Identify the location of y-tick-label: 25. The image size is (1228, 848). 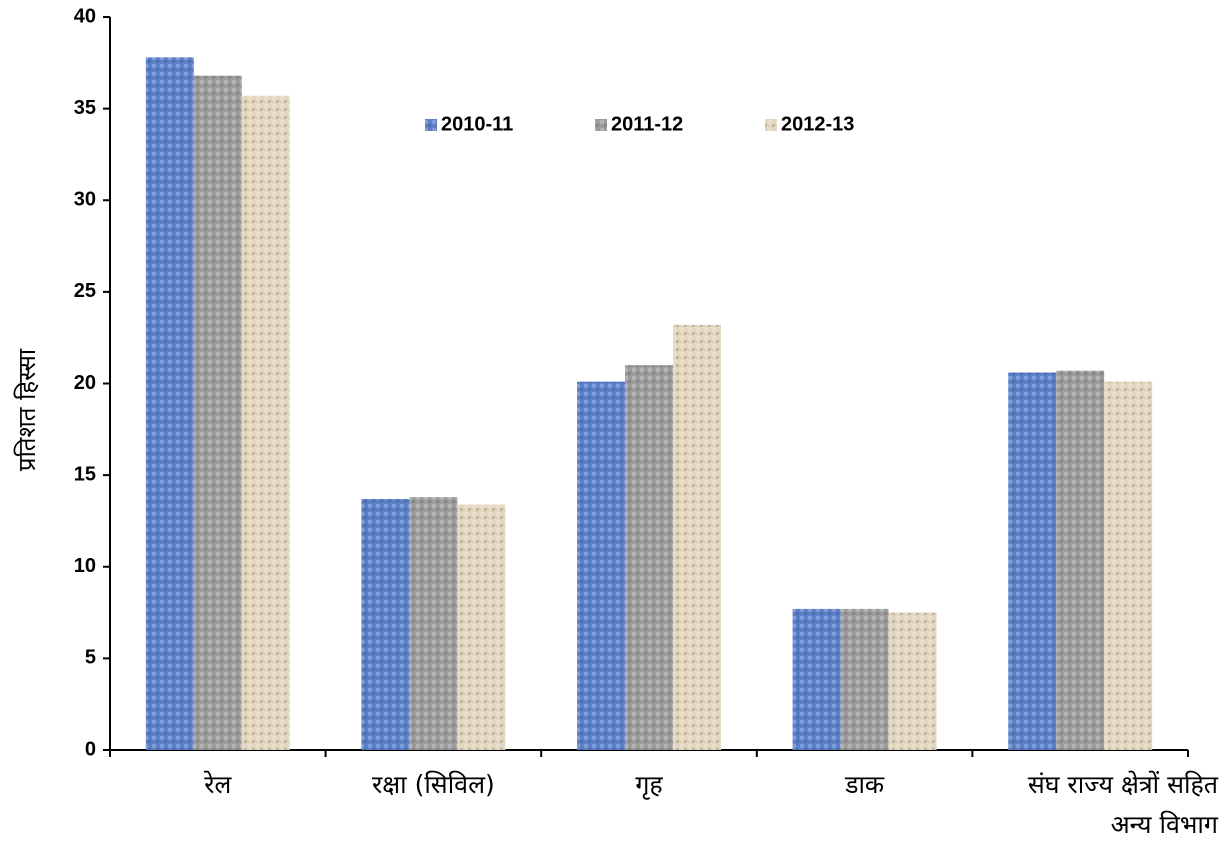
(85, 291).